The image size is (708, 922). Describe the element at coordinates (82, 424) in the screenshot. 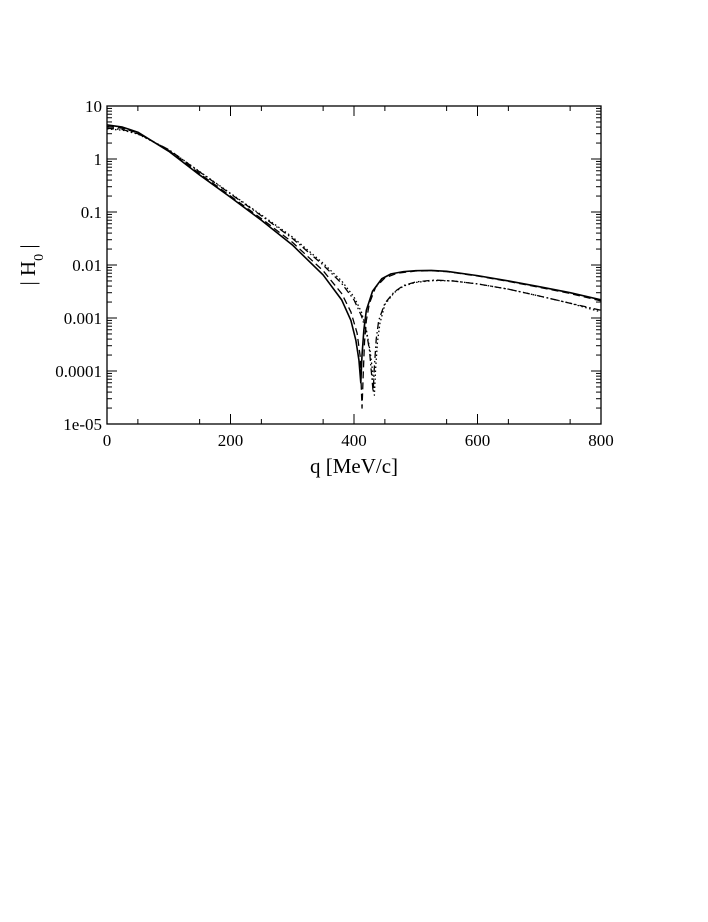

I see `y-tick-label: 1e-05` at that location.